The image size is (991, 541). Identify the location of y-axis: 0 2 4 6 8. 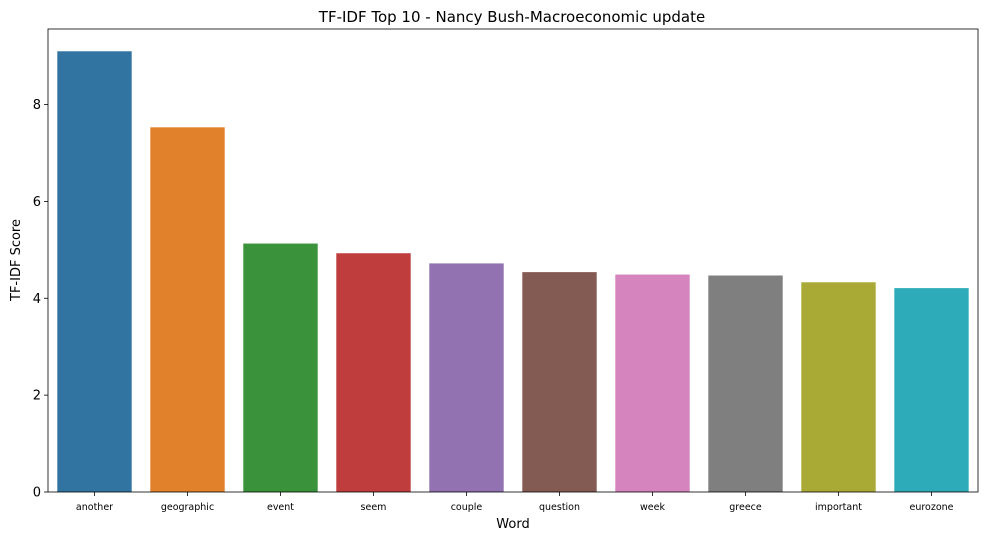
(40, 299).